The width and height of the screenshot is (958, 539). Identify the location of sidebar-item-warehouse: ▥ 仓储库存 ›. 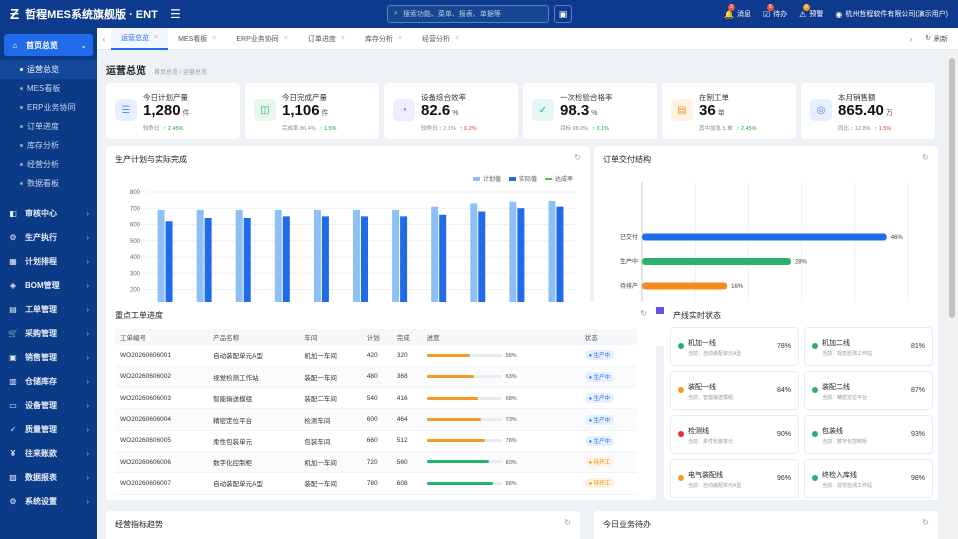
(48, 381).